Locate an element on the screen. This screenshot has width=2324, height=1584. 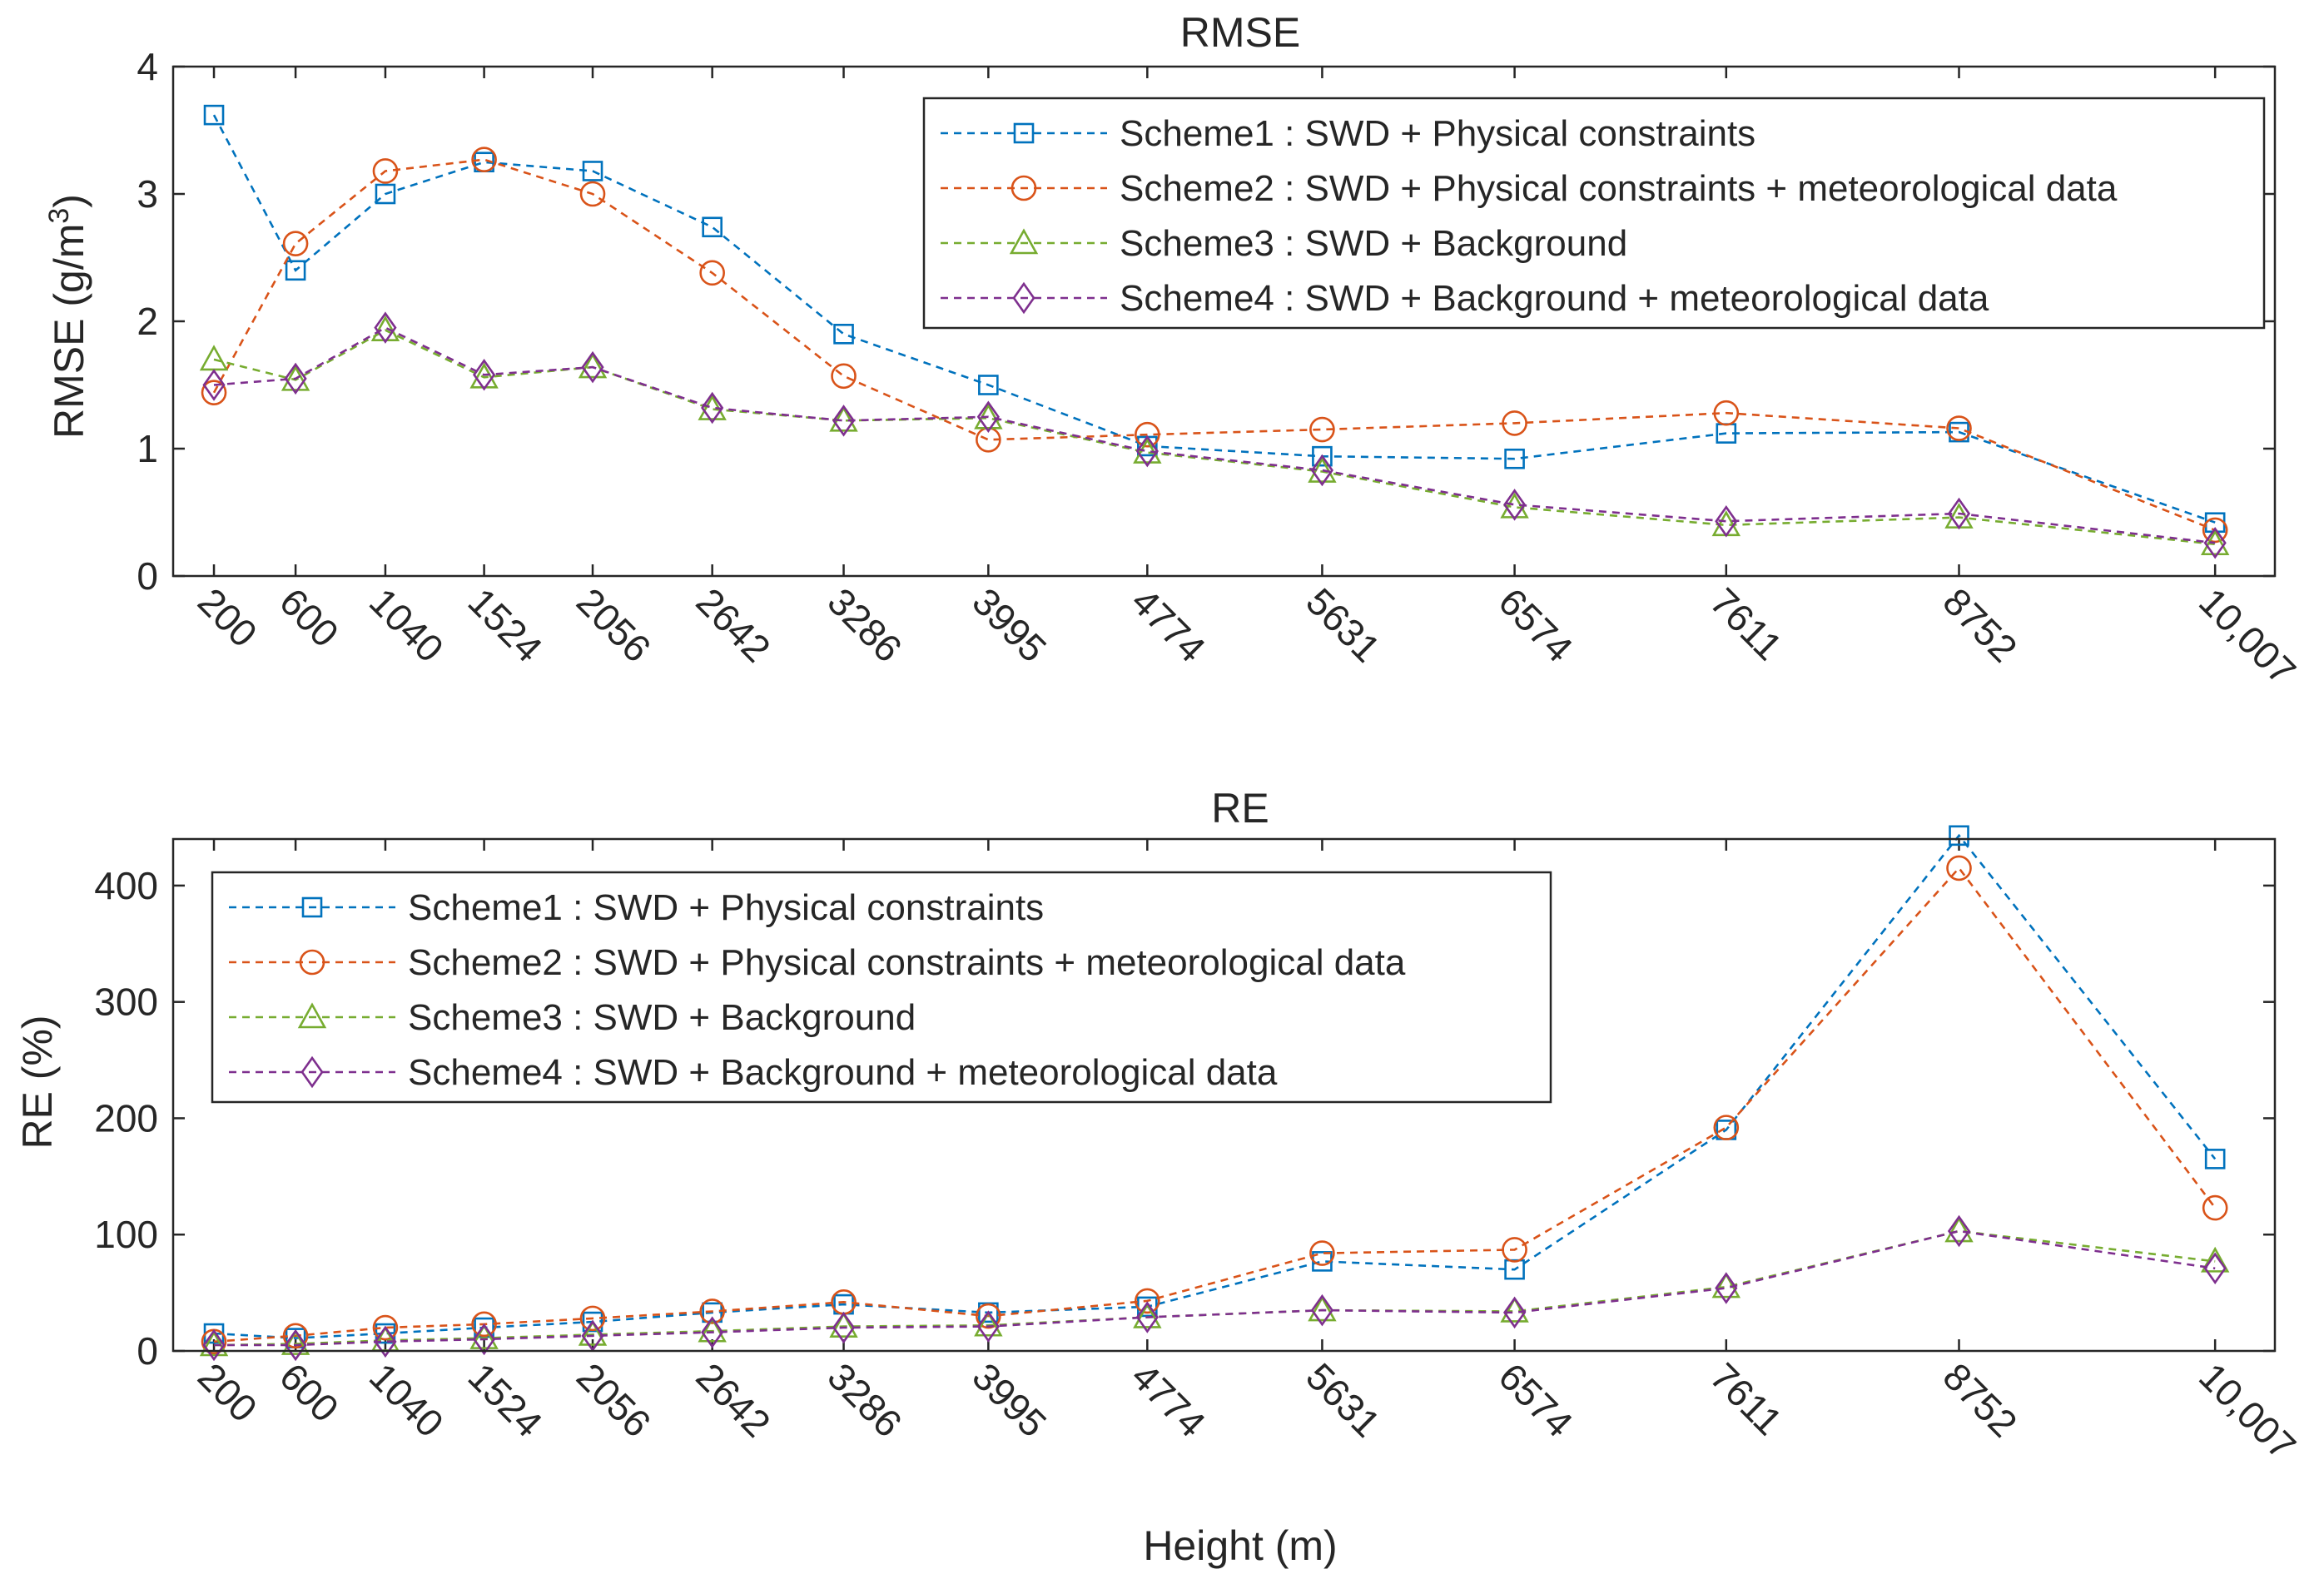
rmse-series-4-line is located at coordinates (1214, 435).